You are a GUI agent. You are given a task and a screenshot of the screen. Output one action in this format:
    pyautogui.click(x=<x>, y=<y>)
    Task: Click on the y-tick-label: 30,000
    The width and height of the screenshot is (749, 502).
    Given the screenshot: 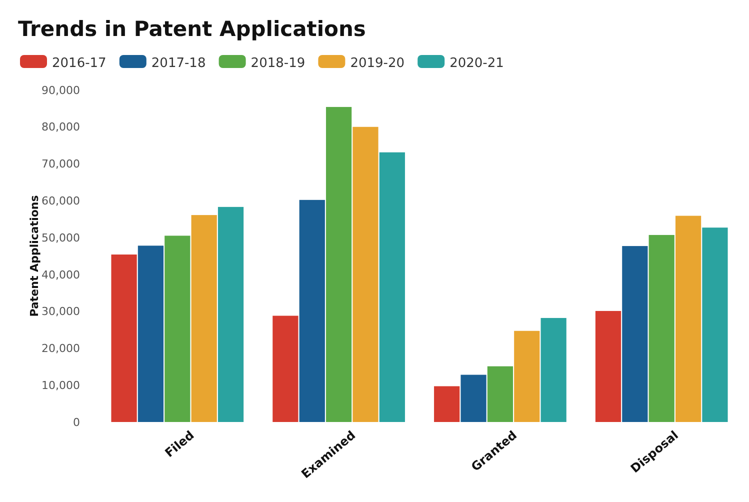 What is the action you would take?
    pyautogui.click(x=61, y=311)
    